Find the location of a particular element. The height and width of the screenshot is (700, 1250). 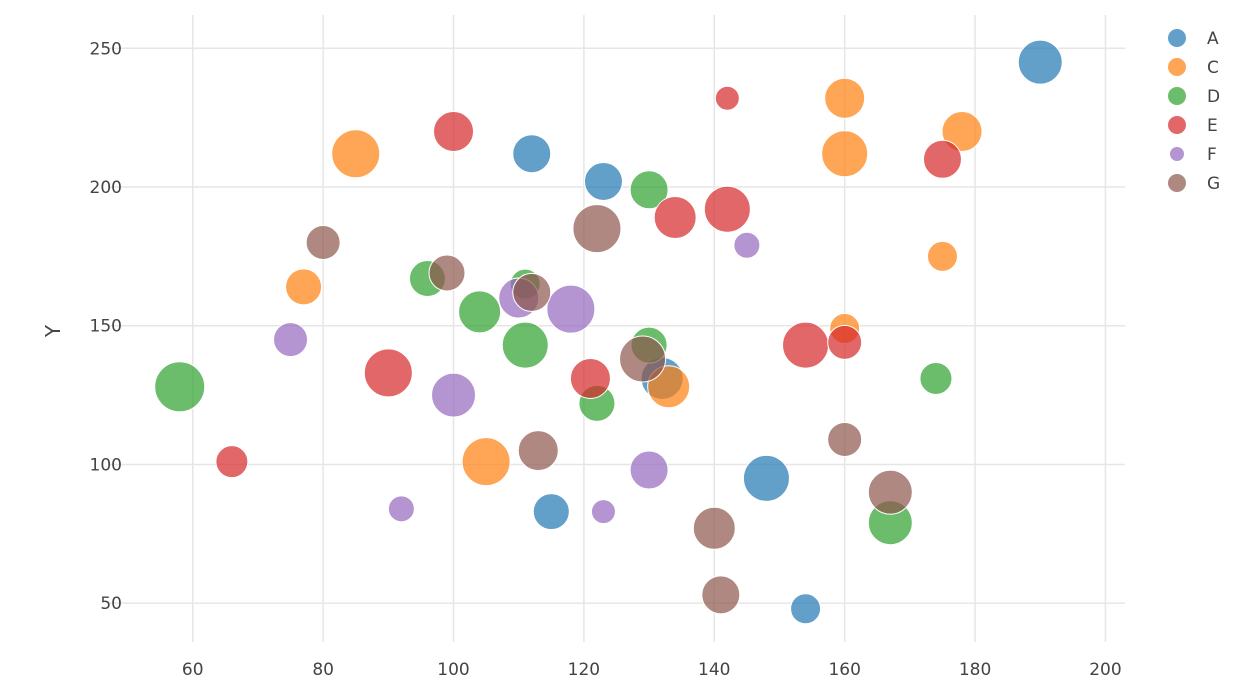

legend-item-g: G is located at coordinates (1194, 184).